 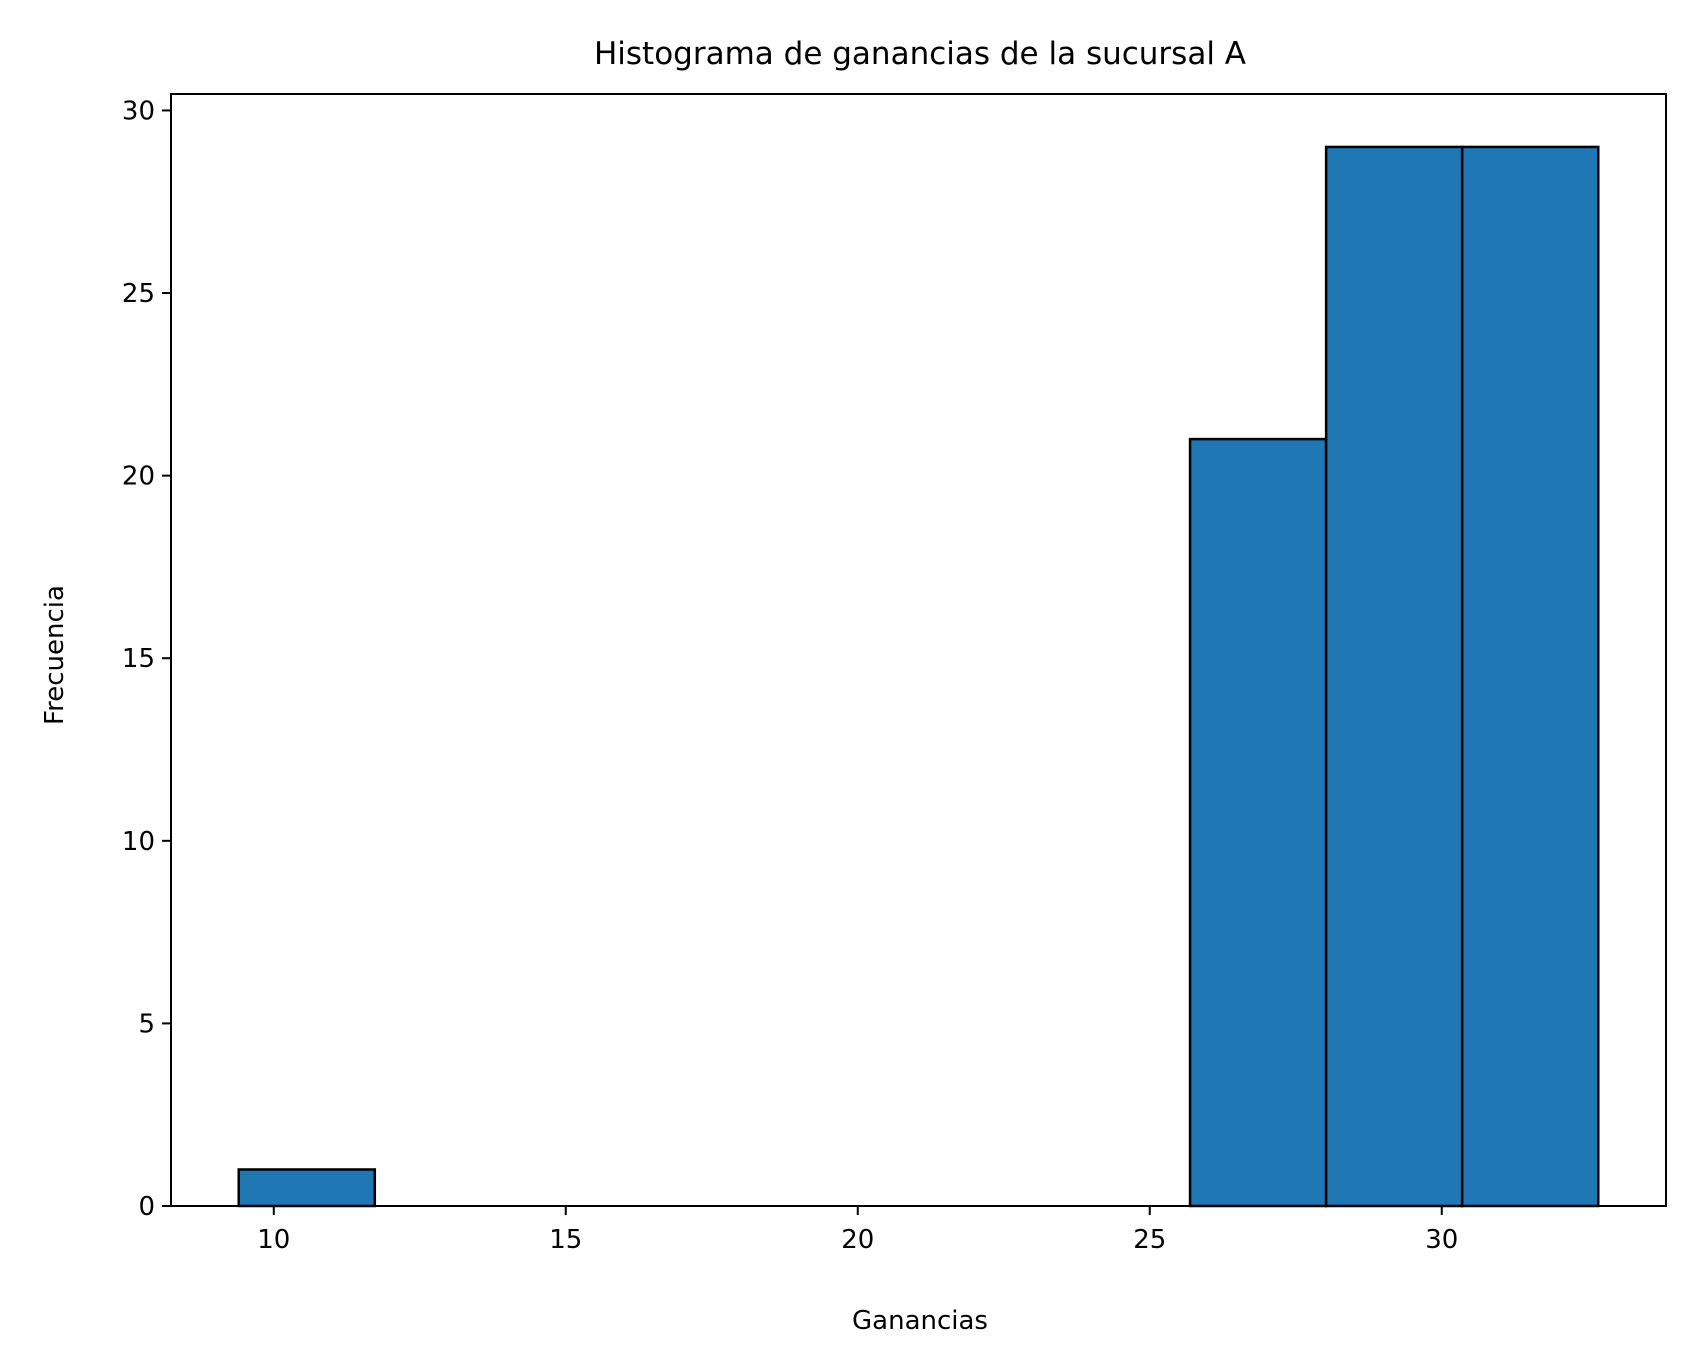 What do you see at coordinates (857, 1240) in the screenshot?
I see `x-tick-label: 20` at bounding box center [857, 1240].